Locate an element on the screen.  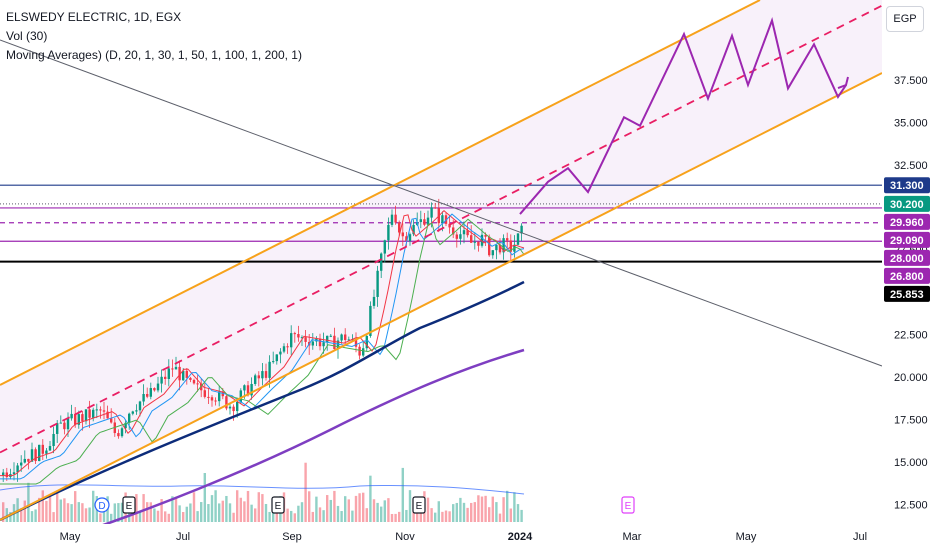
dividend-event-marker is located at coordinates (102, 505).